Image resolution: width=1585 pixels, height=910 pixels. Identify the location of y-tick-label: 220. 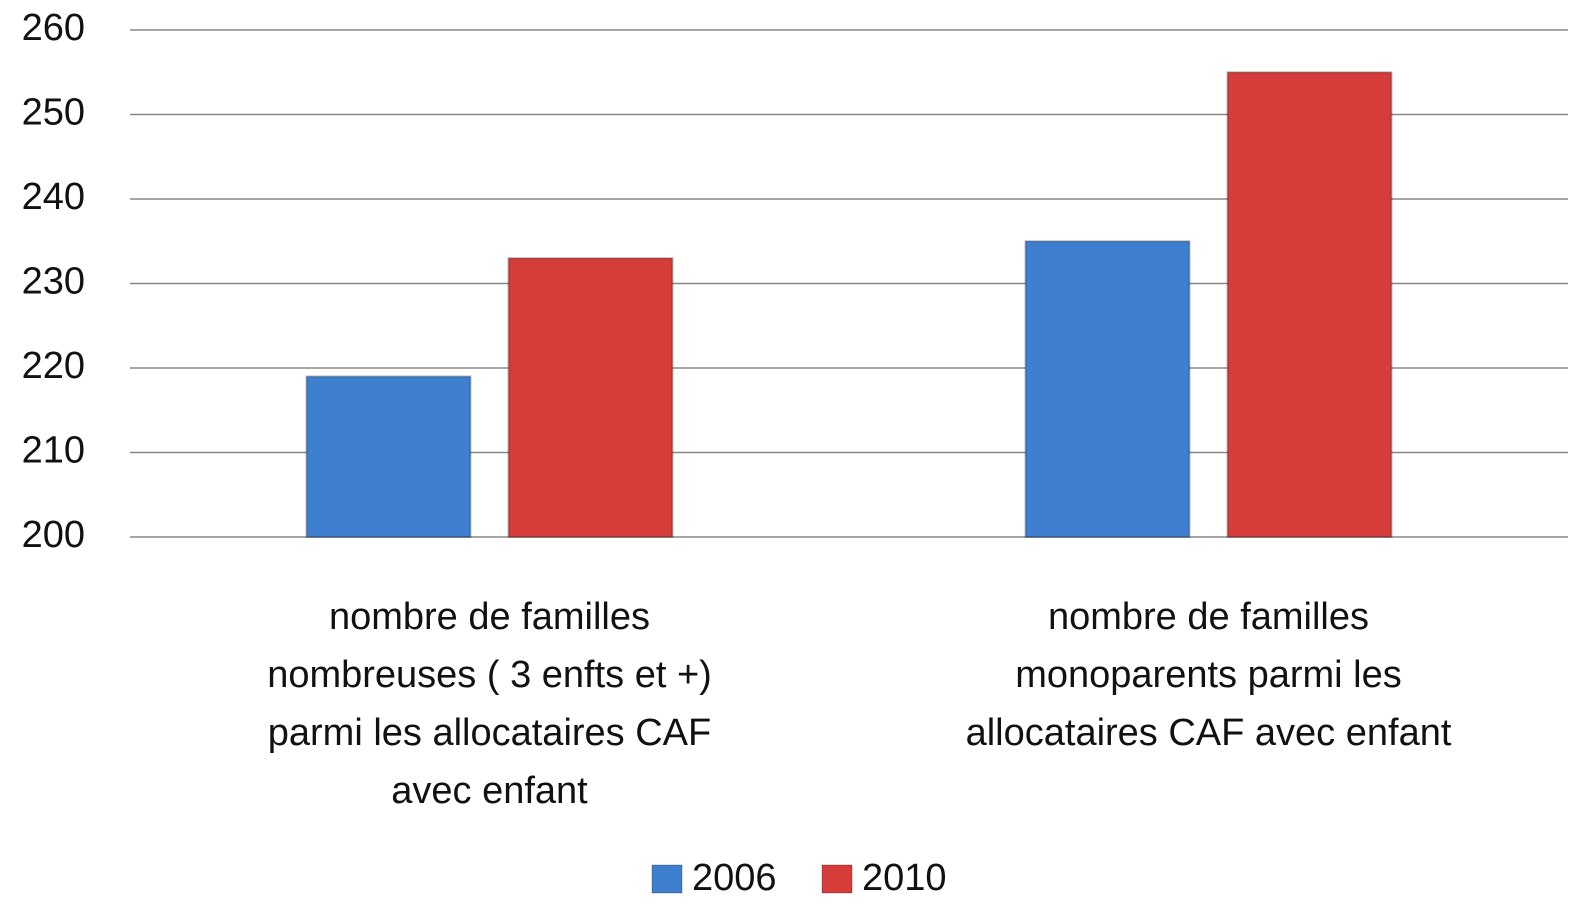
(53, 366).